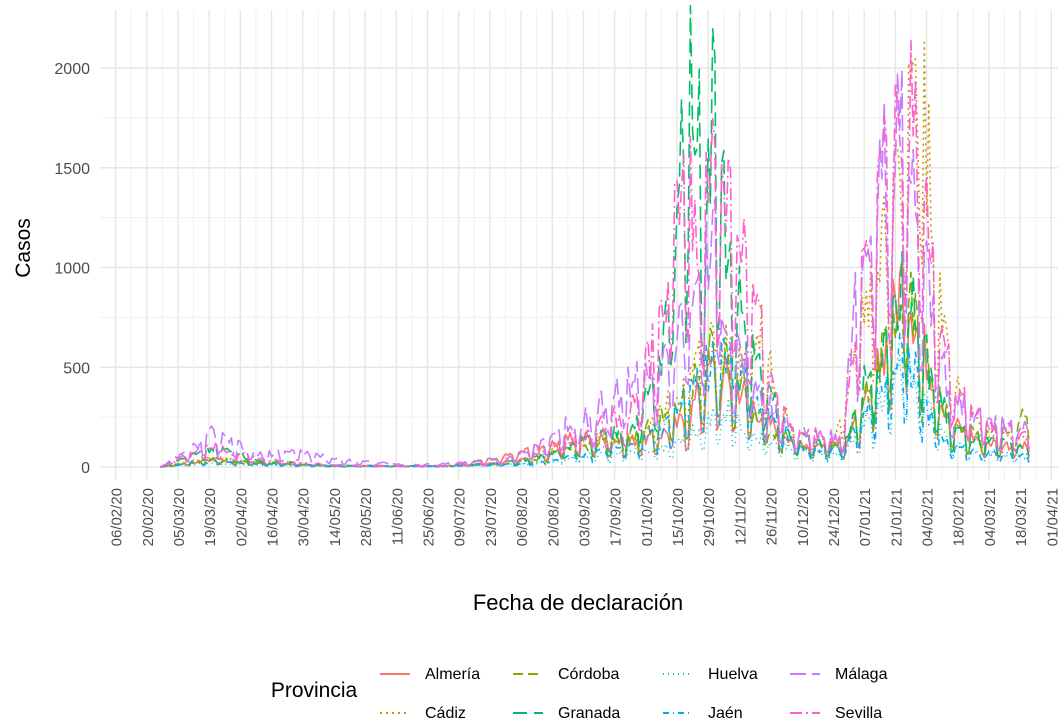 This screenshot has width=1063, height=722. I want to click on x-tick-label: 10/12/20, so click(803, 517).